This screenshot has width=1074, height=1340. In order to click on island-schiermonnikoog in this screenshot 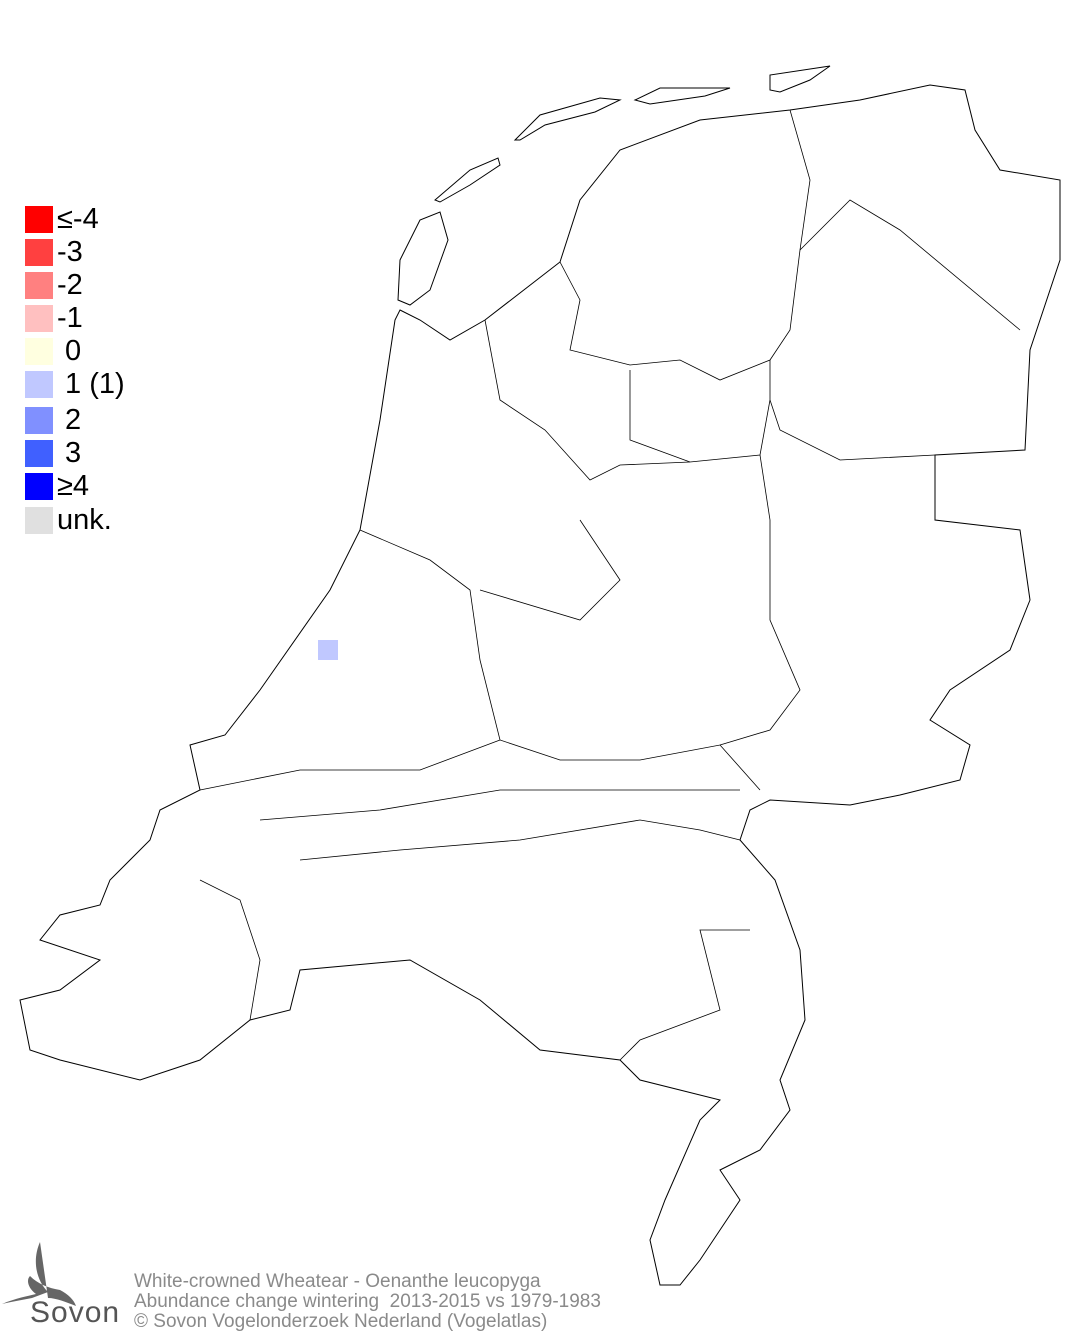, I will do `click(800, 79)`.